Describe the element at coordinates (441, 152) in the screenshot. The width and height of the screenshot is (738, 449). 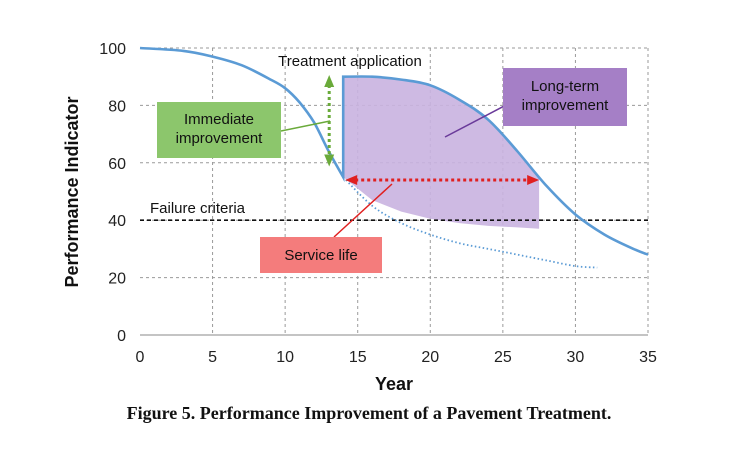
I see `long-term-improvement-area` at that location.